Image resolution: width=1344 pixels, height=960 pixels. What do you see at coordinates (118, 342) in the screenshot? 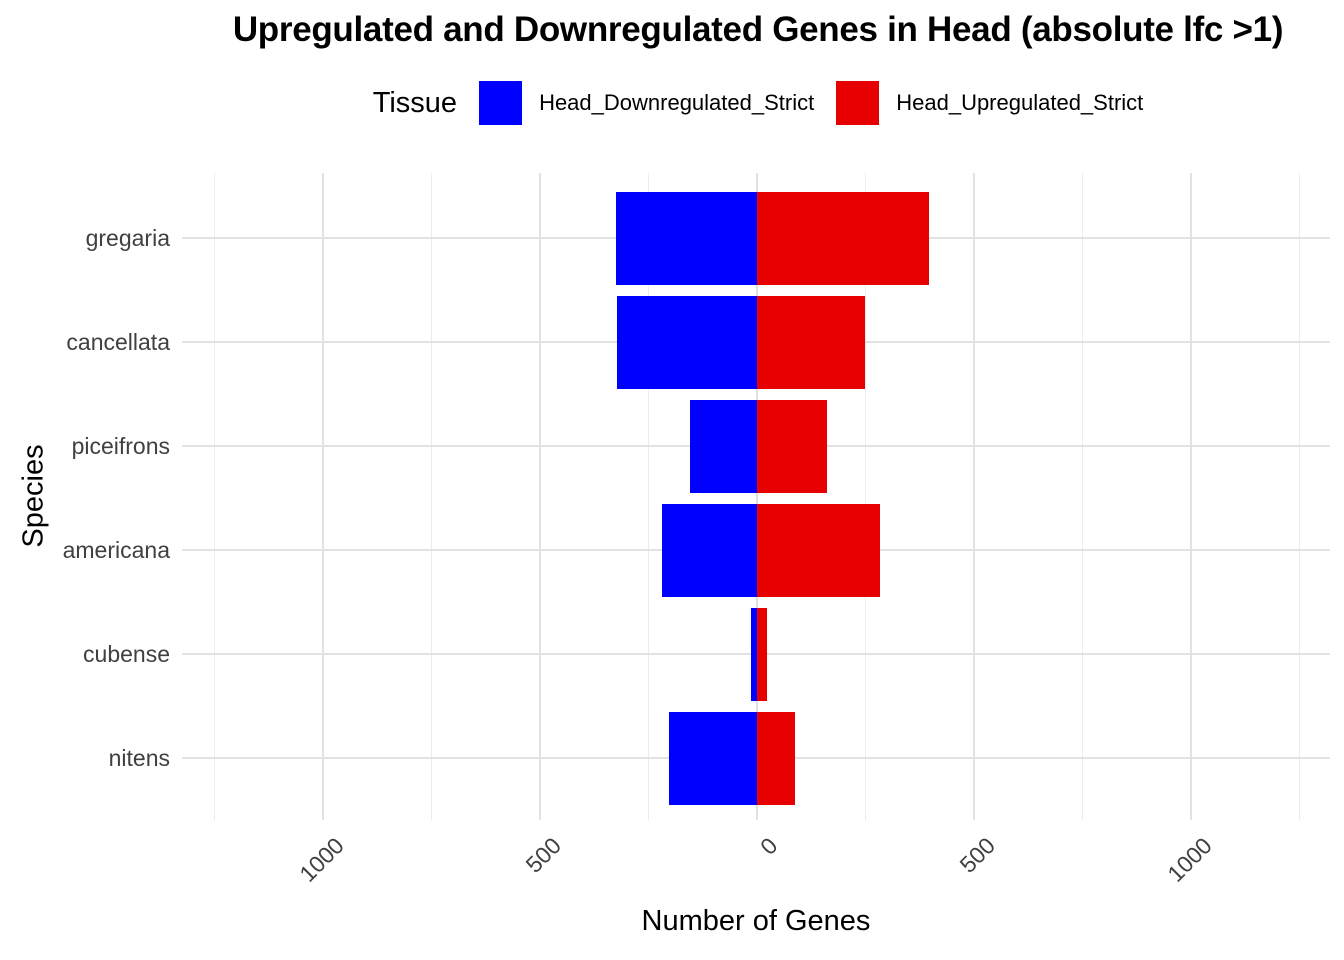
I see `y-tick-label: cancellata` at bounding box center [118, 342].